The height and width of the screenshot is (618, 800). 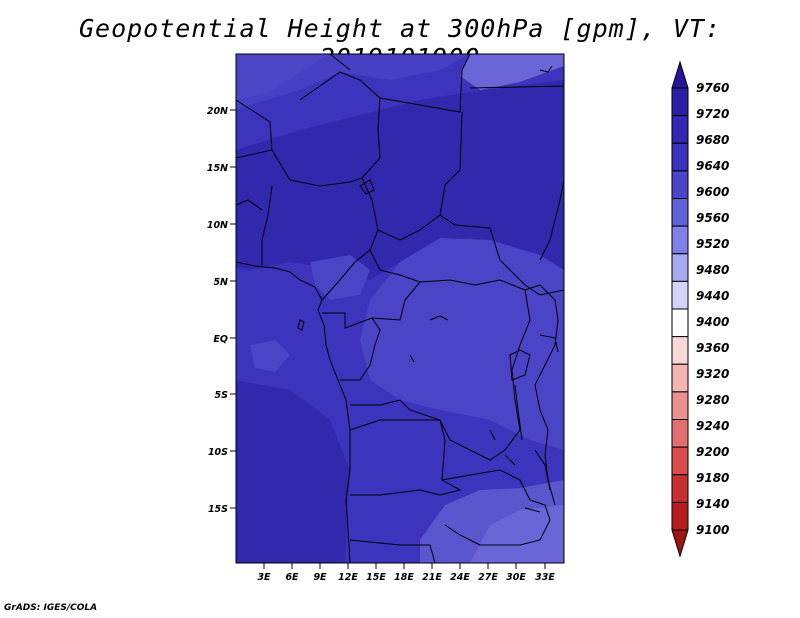 What do you see at coordinates (425, 83) in the screenshot?
I see `border-libya` at bounding box center [425, 83].